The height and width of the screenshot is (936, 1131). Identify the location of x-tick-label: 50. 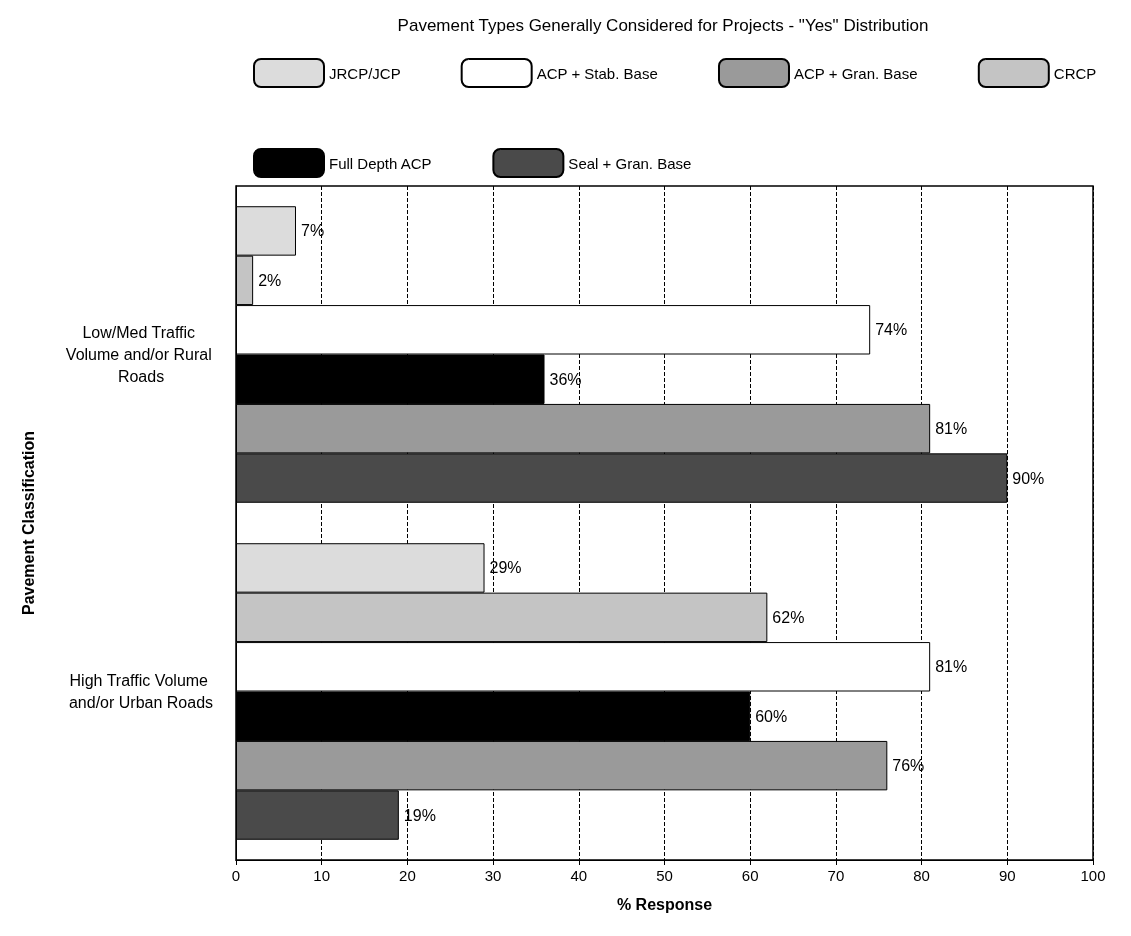
(664, 875).